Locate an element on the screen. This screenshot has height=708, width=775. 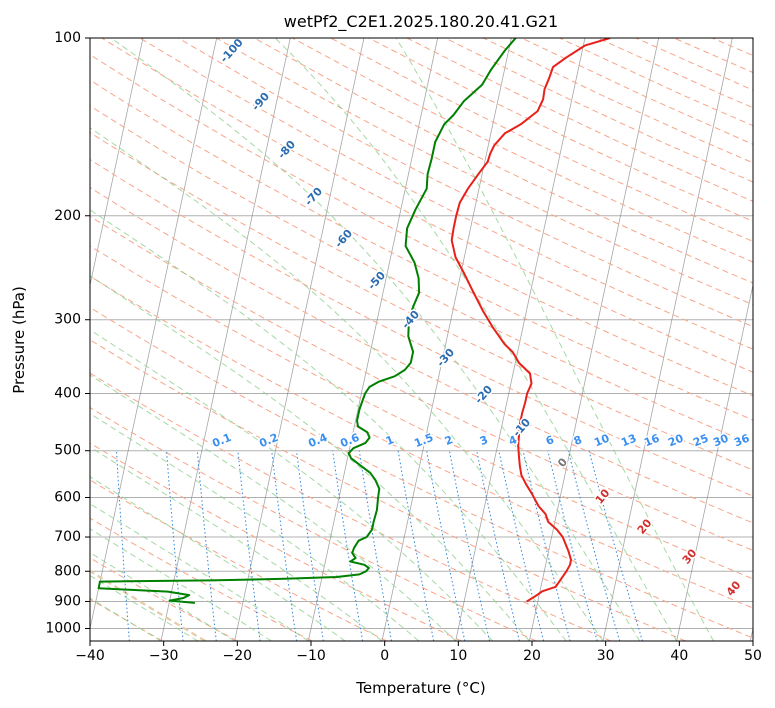
wetbulb-reference-line is located at coordinates (148, 605).